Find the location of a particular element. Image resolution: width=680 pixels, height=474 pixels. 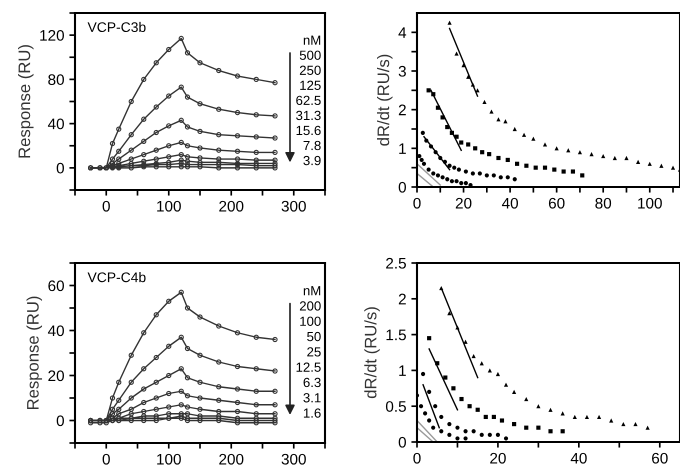

annotation: 31.3 is located at coordinates (308, 115).